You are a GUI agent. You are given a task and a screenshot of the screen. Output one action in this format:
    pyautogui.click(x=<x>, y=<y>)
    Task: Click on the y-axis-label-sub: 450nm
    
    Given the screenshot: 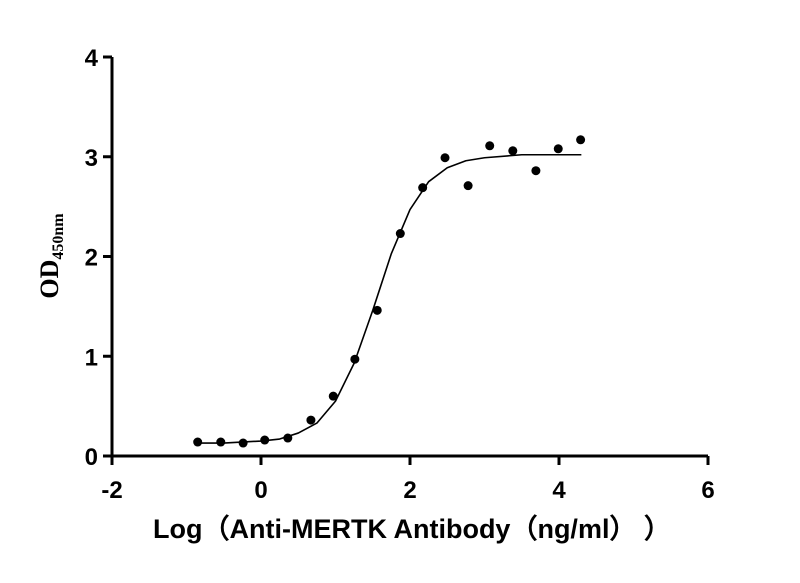 What is the action you would take?
    pyautogui.click(x=58, y=236)
    